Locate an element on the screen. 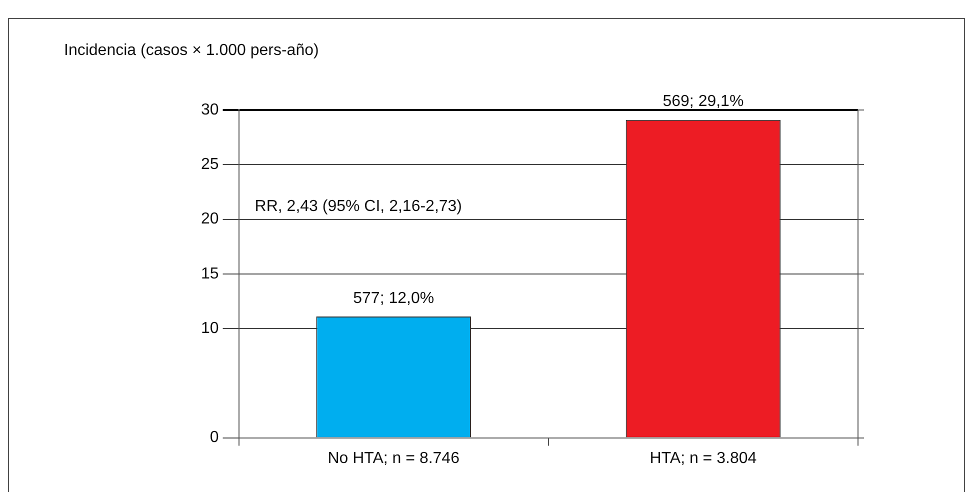  x-tick-label: No HTA; n = 8.746 is located at coordinates (394, 458).